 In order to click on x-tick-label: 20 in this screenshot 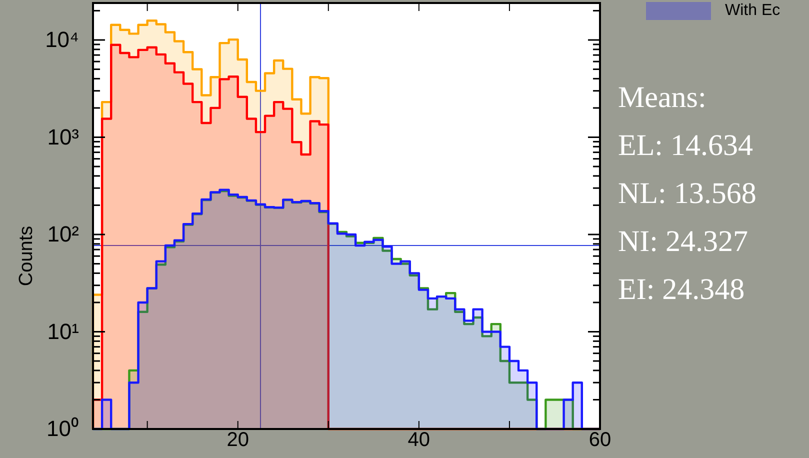, I will do `click(237, 440)`.